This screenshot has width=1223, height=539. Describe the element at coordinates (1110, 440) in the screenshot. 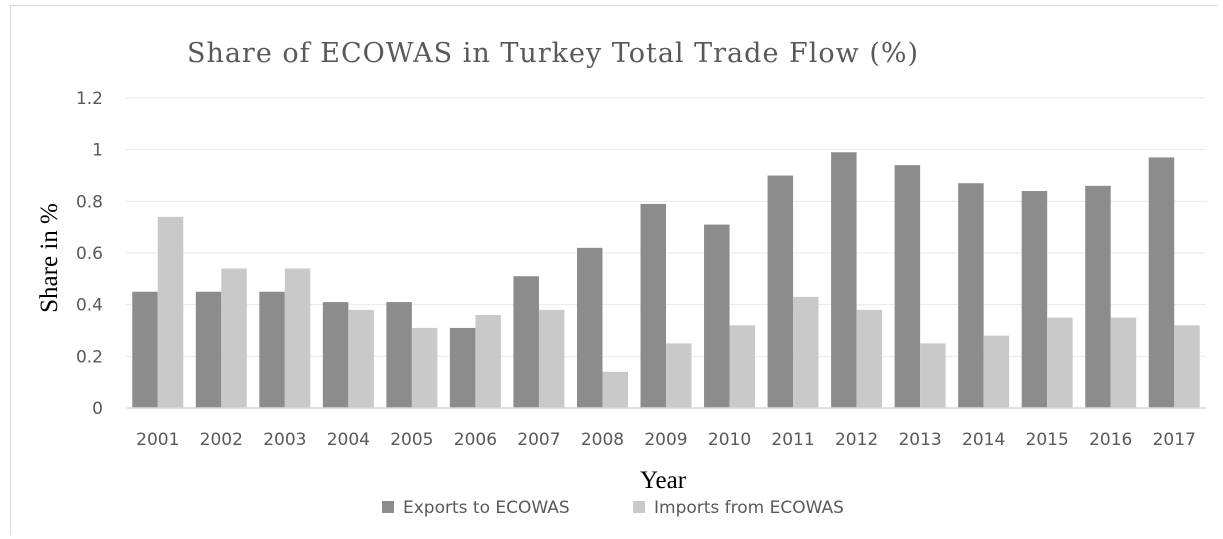

I see `x-tick-label: 2016` at that location.